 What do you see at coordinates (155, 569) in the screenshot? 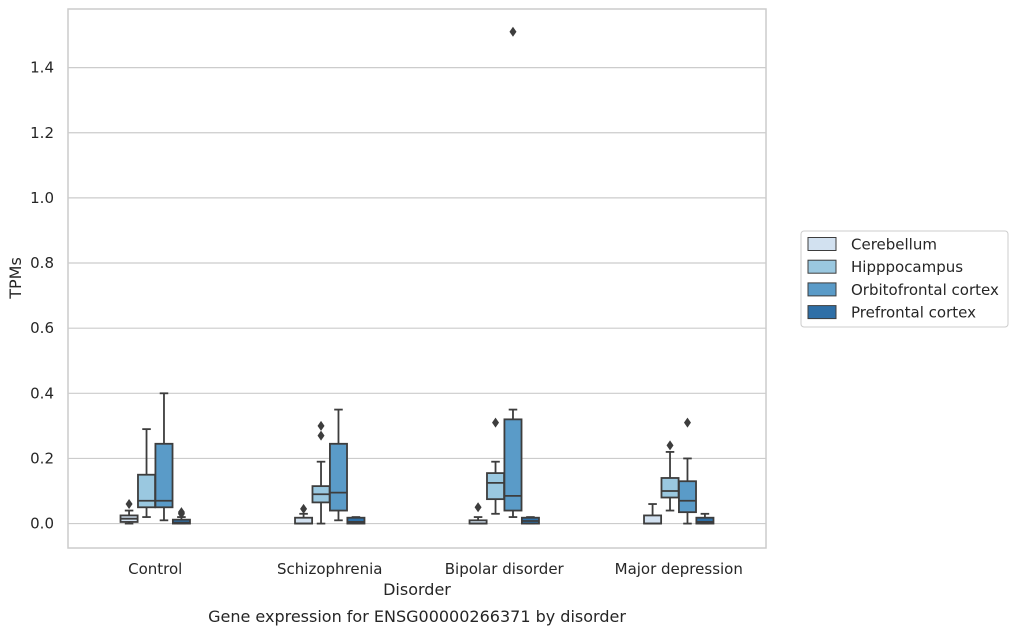
I see `x-tick-label: Control` at bounding box center [155, 569].